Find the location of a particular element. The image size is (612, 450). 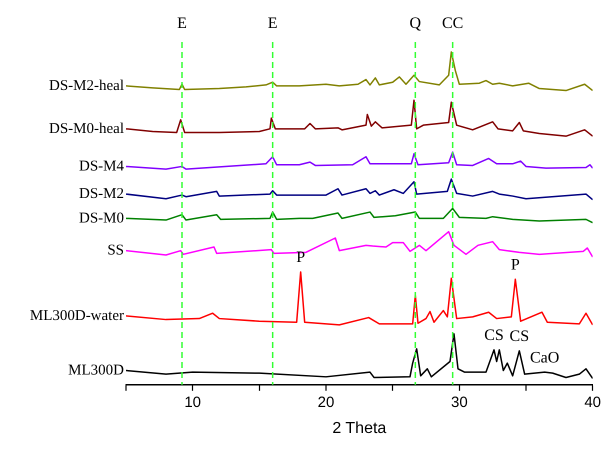

series-label: ML300D-water is located at coordinates (77, 316).